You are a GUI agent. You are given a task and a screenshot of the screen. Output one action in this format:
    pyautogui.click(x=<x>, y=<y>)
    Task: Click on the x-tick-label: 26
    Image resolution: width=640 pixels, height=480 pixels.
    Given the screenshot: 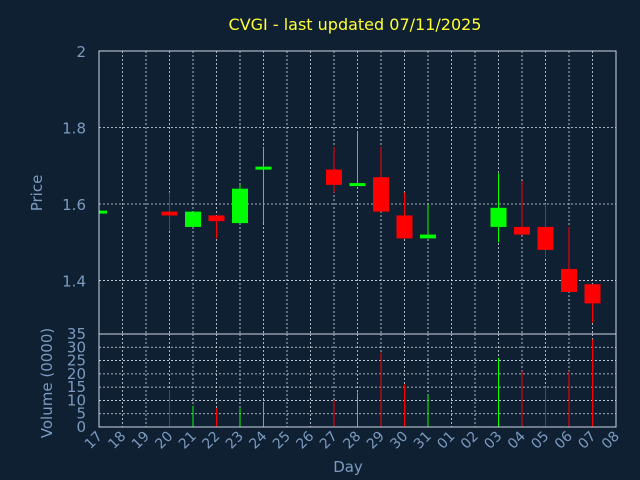 What is the action you would take?
    pyautogui.click(x=305, y=440)
    